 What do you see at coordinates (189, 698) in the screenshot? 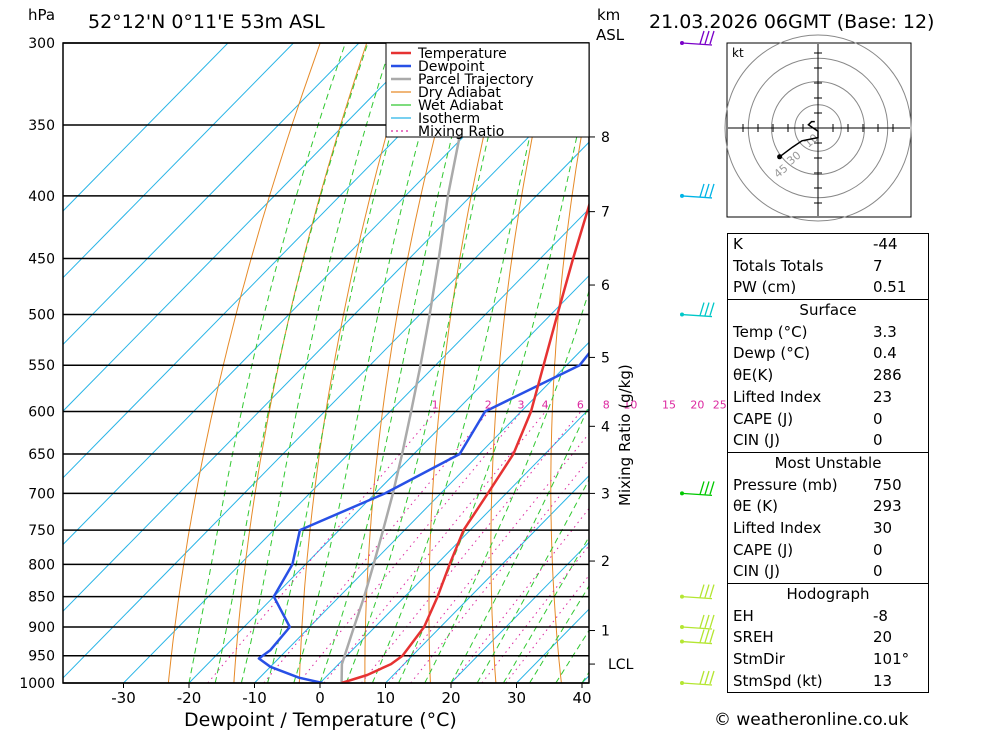
I see `x-tick-label: -20` at bounding box center [189, 698].